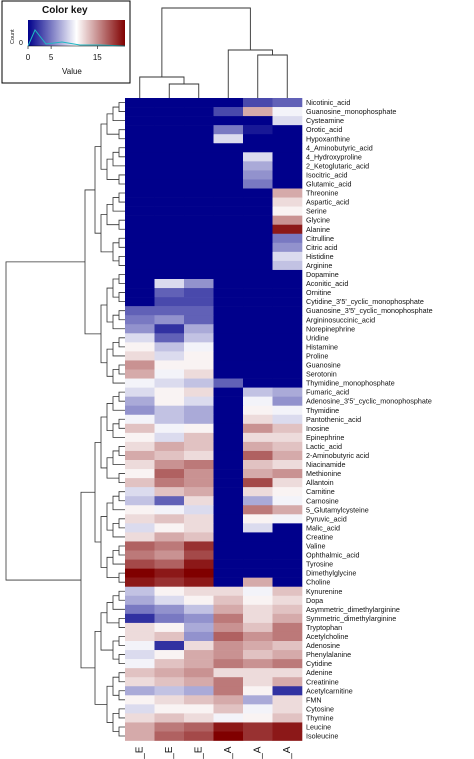  I want to click on row-label: Pantothenic_acid, so click(333, 419).